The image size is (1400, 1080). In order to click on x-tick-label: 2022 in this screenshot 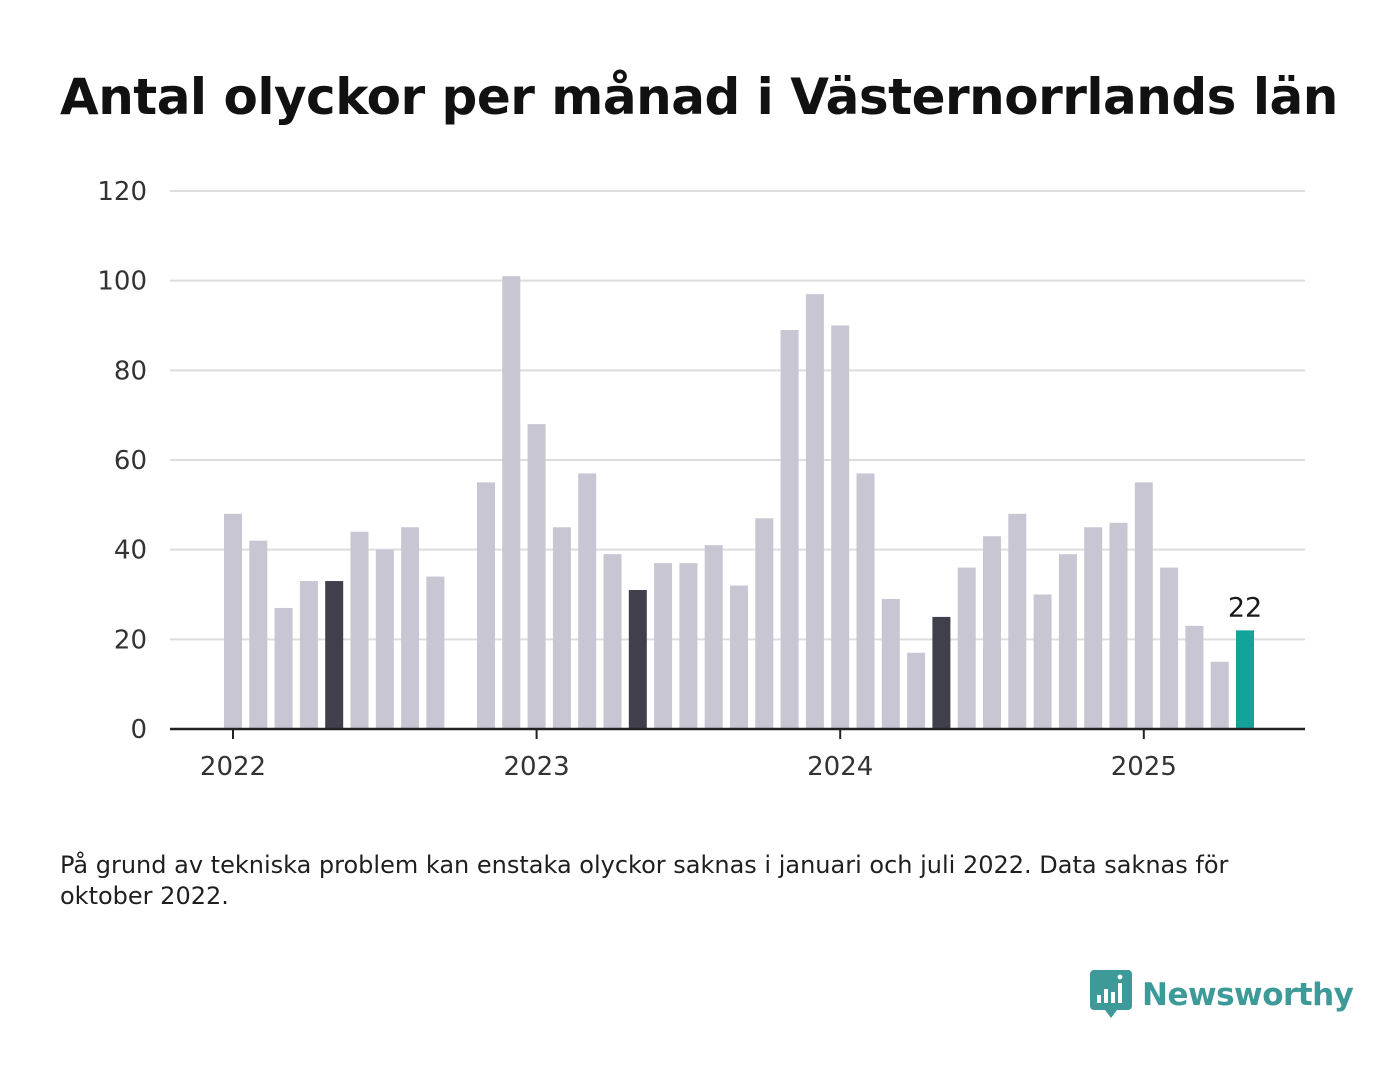, I will do `click(233, 767)`.